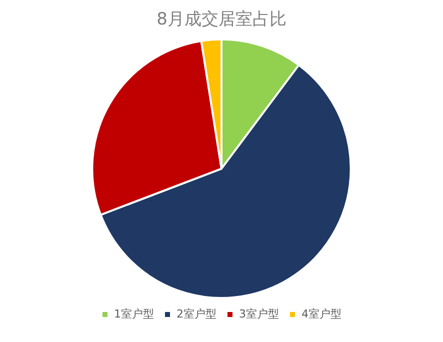 Image resolution: width=443 pixels, height=342 pixels. What do you see at coordinates (196, 313) in the screenshot?
I see `legend-label: 2室户型` at bounding box center [196, 313].